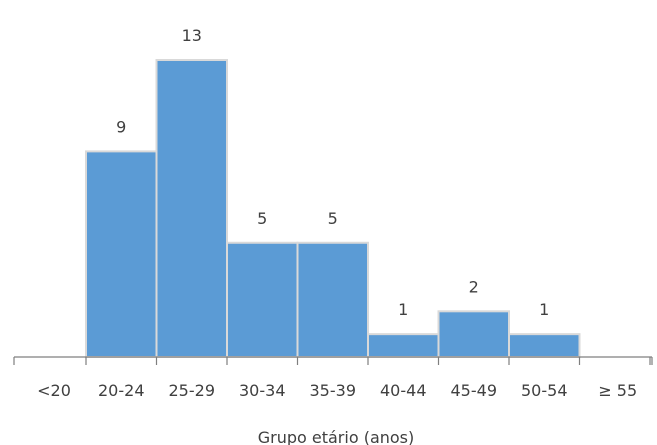 The width and height of the screenshot is (657, 445). Describe the element at coordinates (617, 390) in the screenshot. I see `x-tick-label-≥ 55: ≥ 55` at that location.